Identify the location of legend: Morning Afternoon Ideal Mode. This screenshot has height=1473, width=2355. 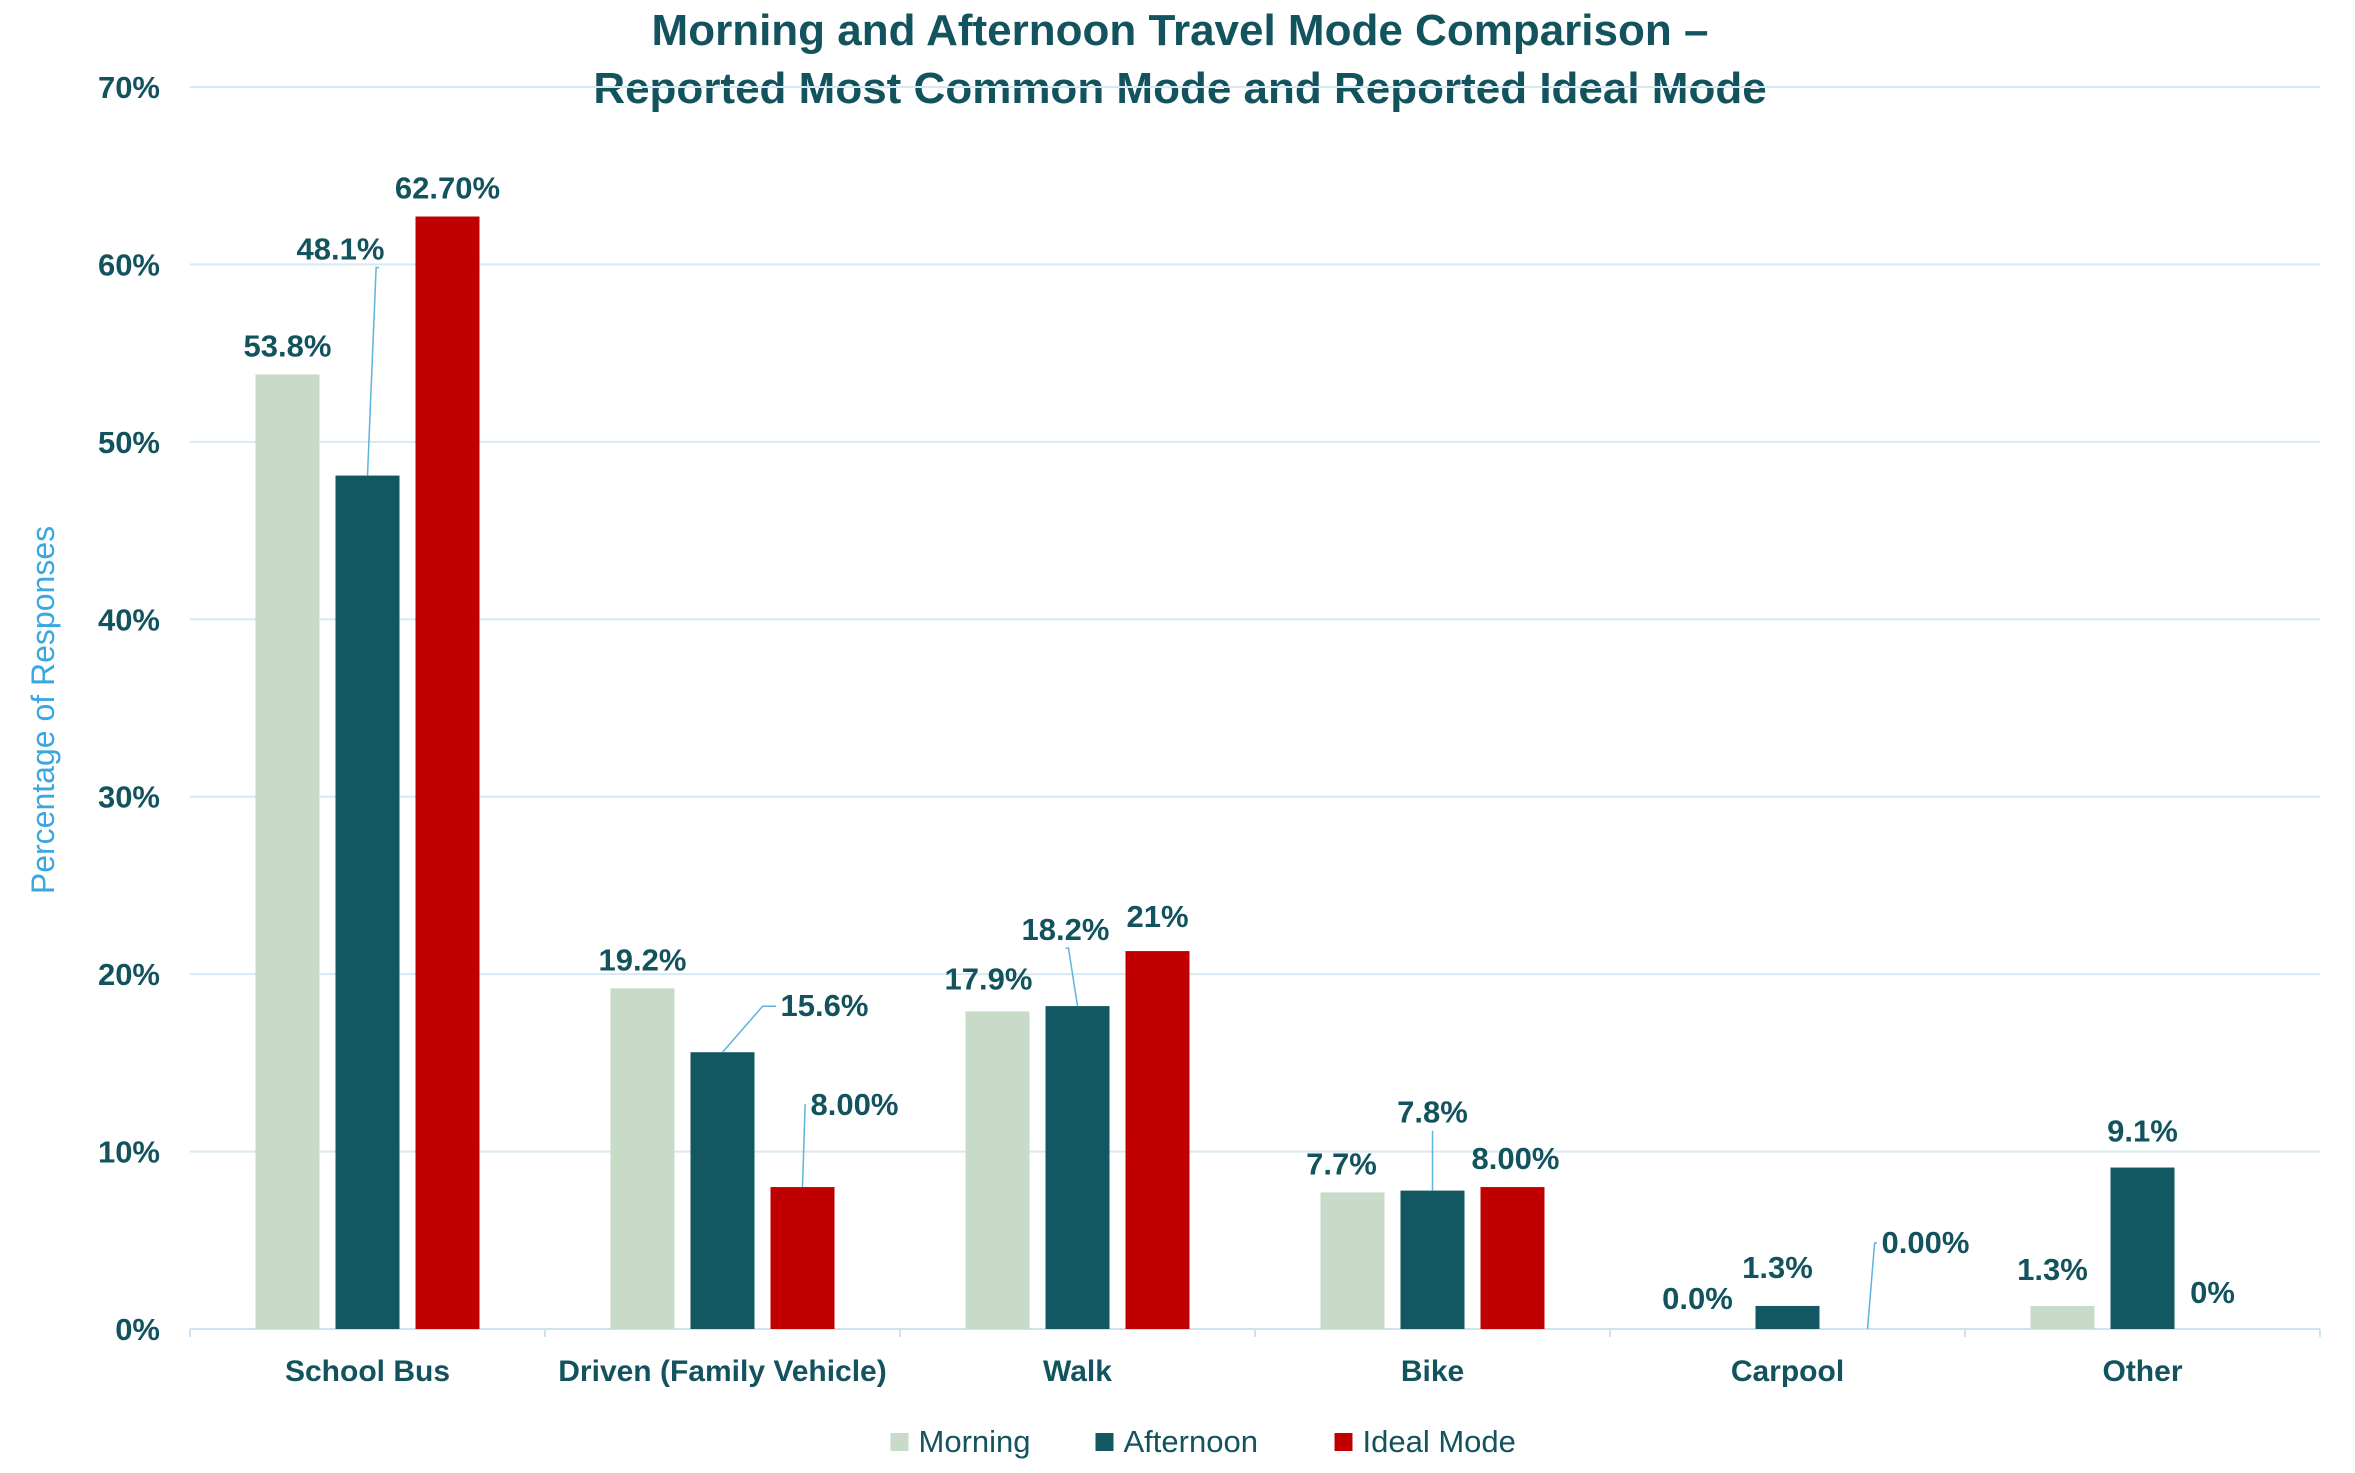
(1203, 1441).